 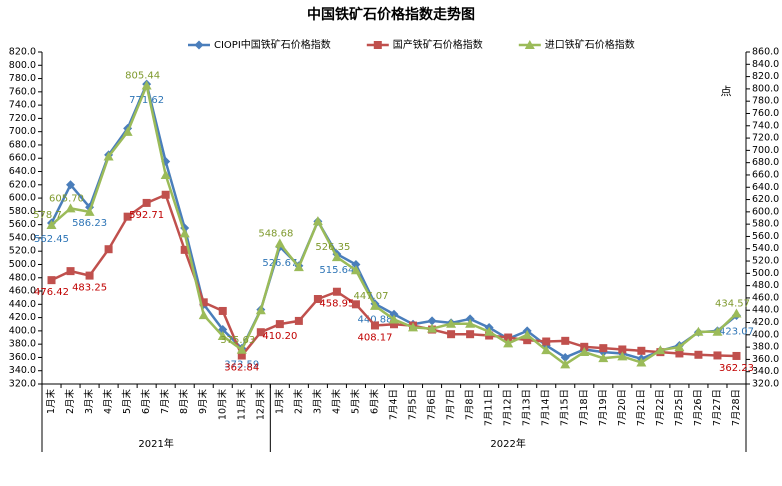 I want to click on y2-tick-label: 580.0, so click(x=765, y=224).